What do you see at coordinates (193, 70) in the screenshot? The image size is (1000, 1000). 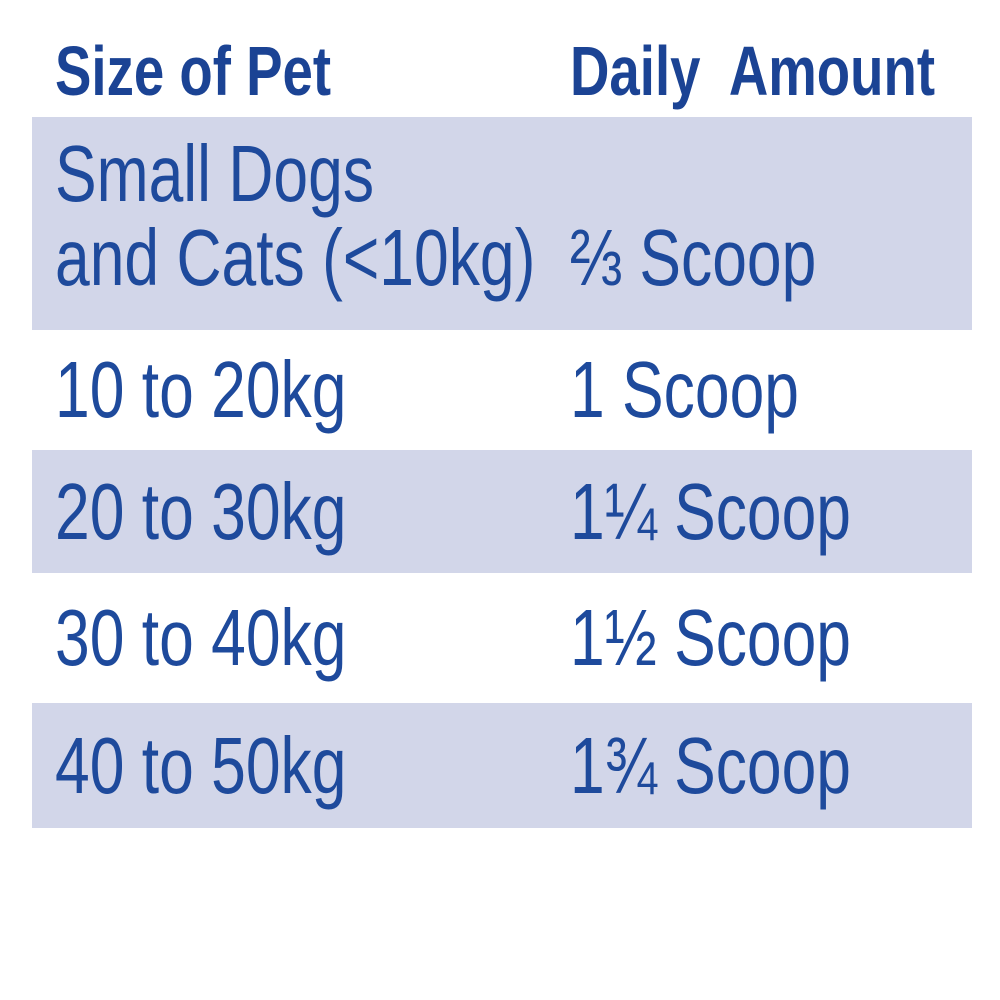 I see `column-header-size-label: Size of Pet` at bounding box center [193, 70].